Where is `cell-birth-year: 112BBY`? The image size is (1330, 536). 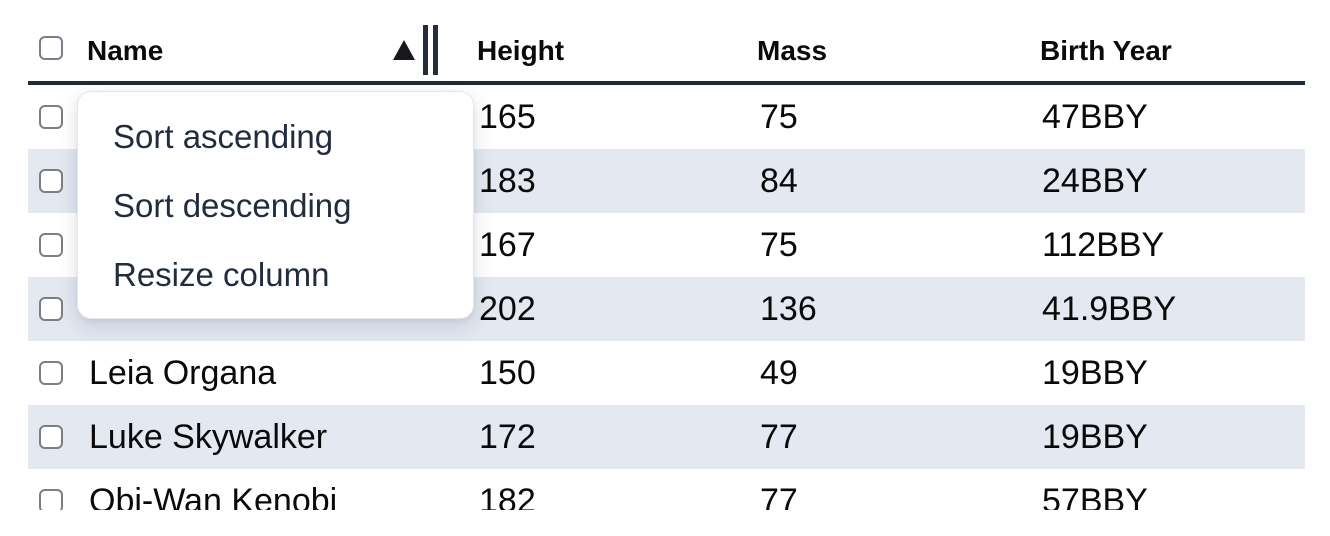 cell-birth-year: 112BBY is located at coordinates (1103, 245).